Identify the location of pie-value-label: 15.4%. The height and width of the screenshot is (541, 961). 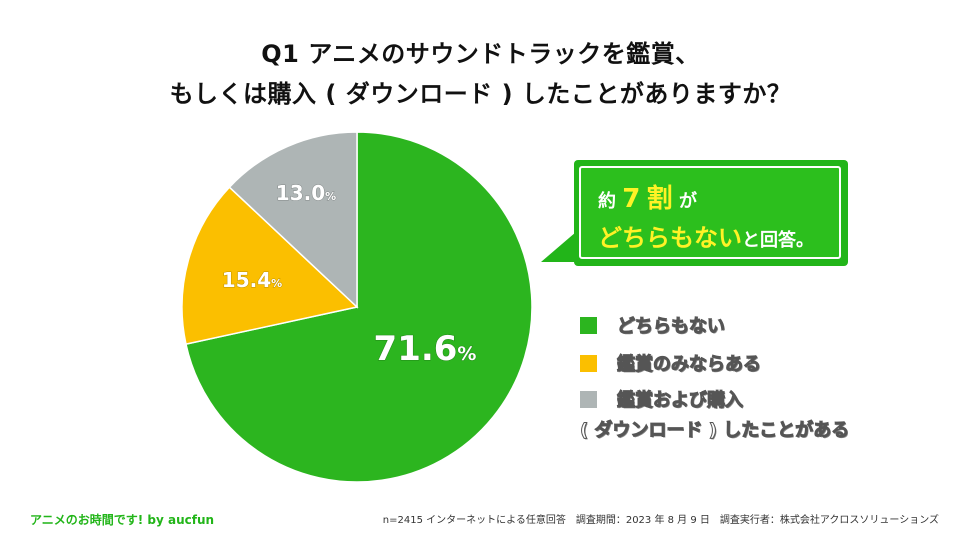
(252, 280).